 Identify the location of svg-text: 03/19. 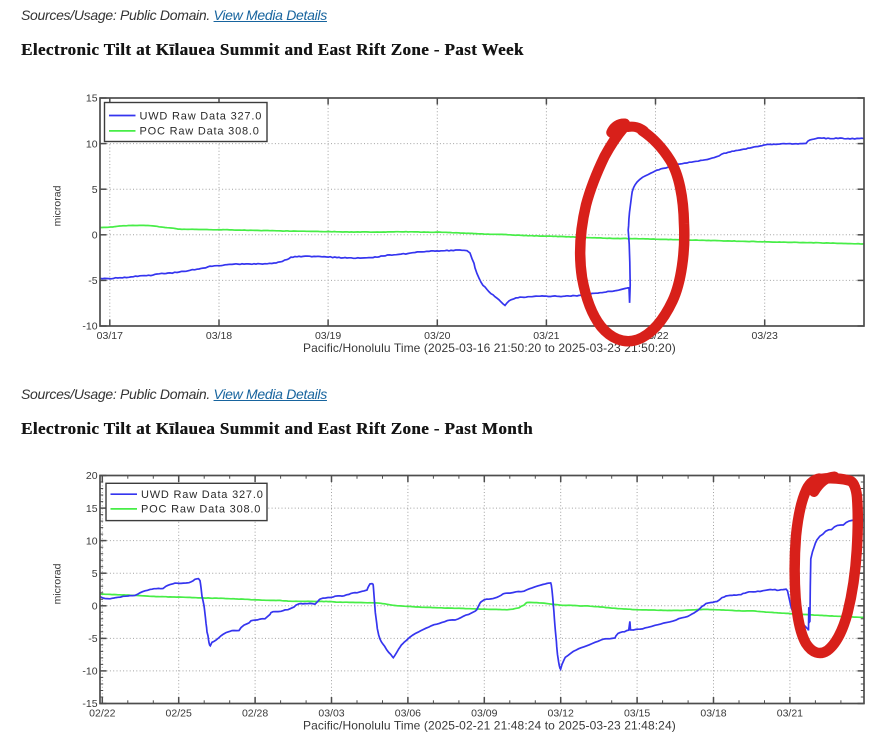
(328, 336).